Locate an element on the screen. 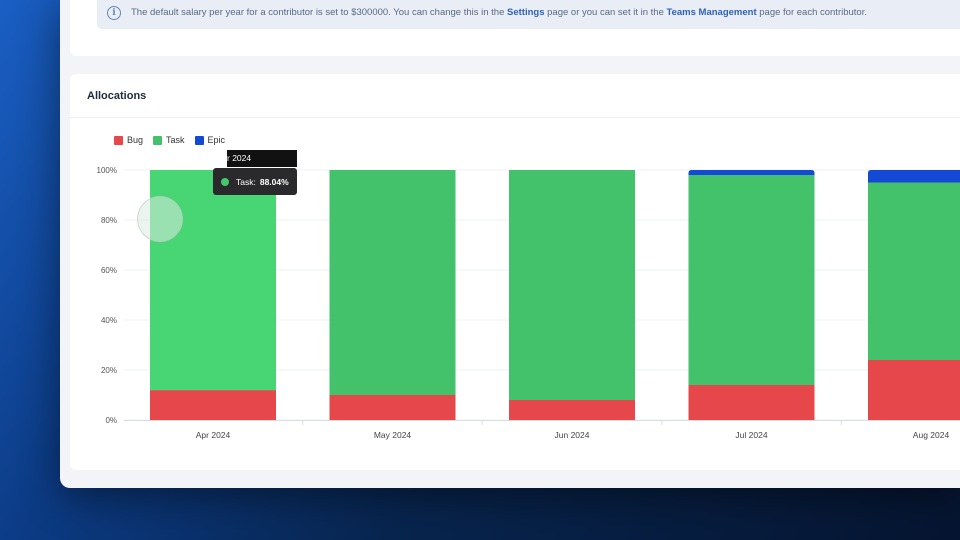 The height and width of the screenshot is (540, 960). allocations-title: Allocations is located at coordinates (117, 95).